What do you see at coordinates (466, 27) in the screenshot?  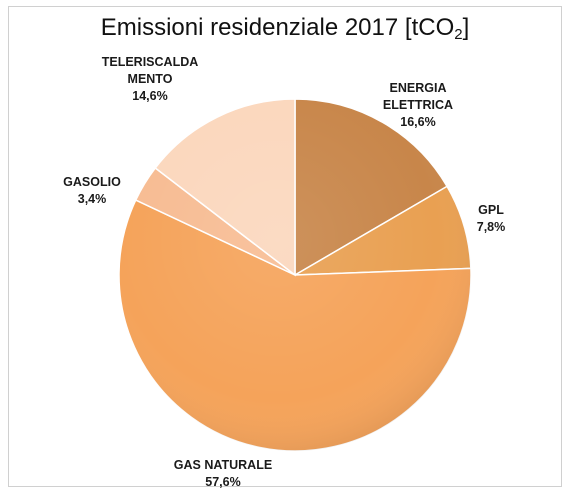 I see `chart-title-end: ]` at bounding box center [466, 27].